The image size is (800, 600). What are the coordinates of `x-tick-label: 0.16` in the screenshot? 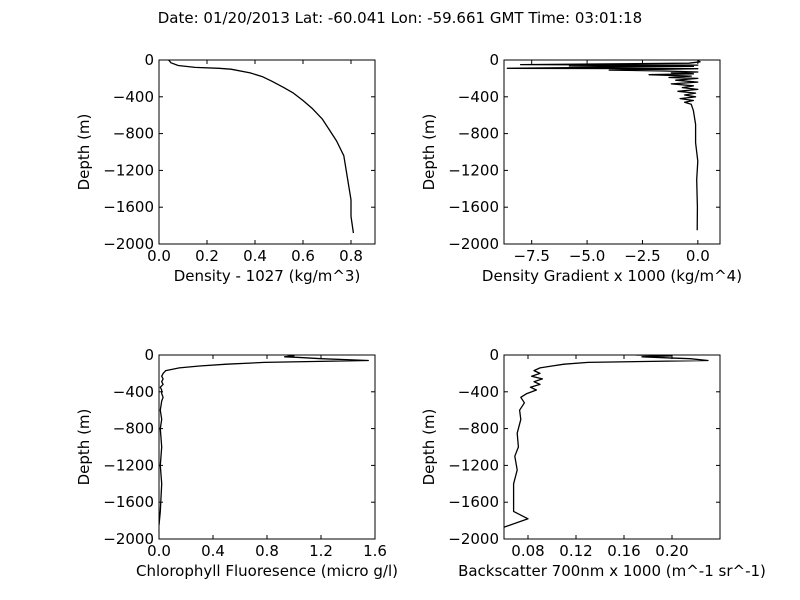 It's located at (623, 551).